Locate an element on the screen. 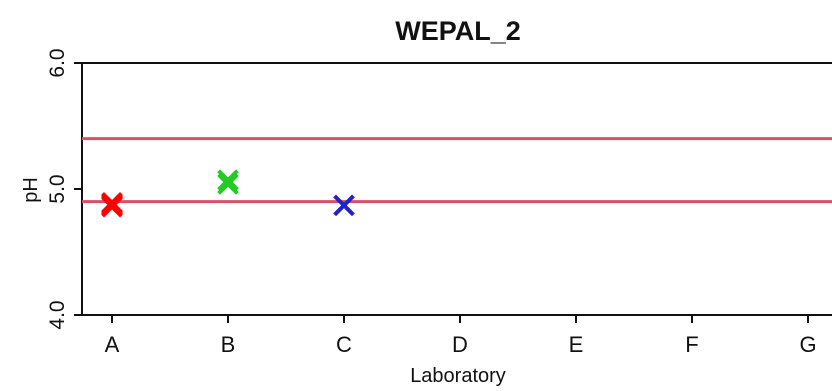 Image resolution: width=832 pixels, height=391 pixels. x-axis-label: Laboratory is located at coordinates (458, 376).